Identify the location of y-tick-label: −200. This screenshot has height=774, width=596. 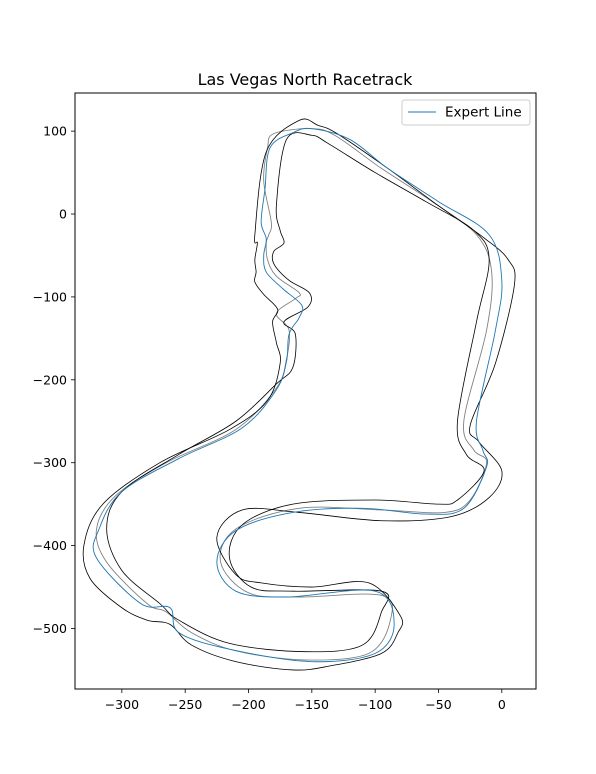
(50, 379).